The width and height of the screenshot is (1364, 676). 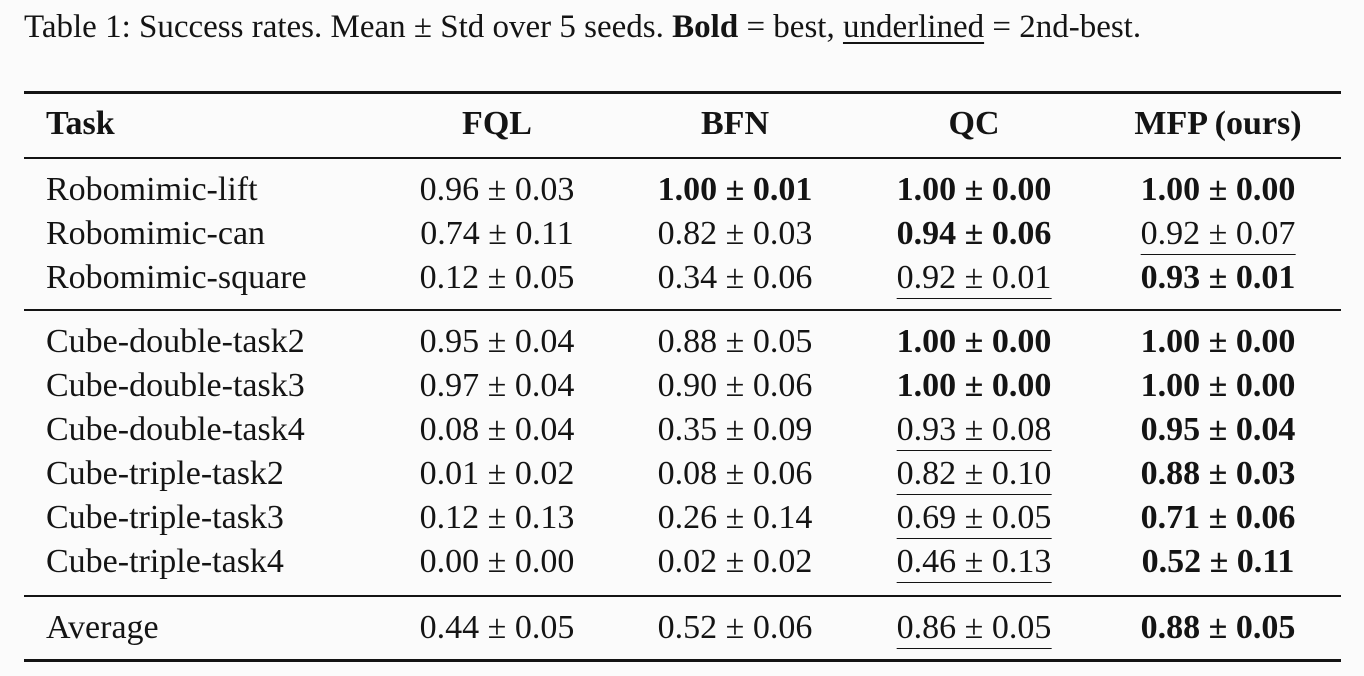 I want to click on score-value: 0.08 ± 0.04, so click(x=497, y=429).